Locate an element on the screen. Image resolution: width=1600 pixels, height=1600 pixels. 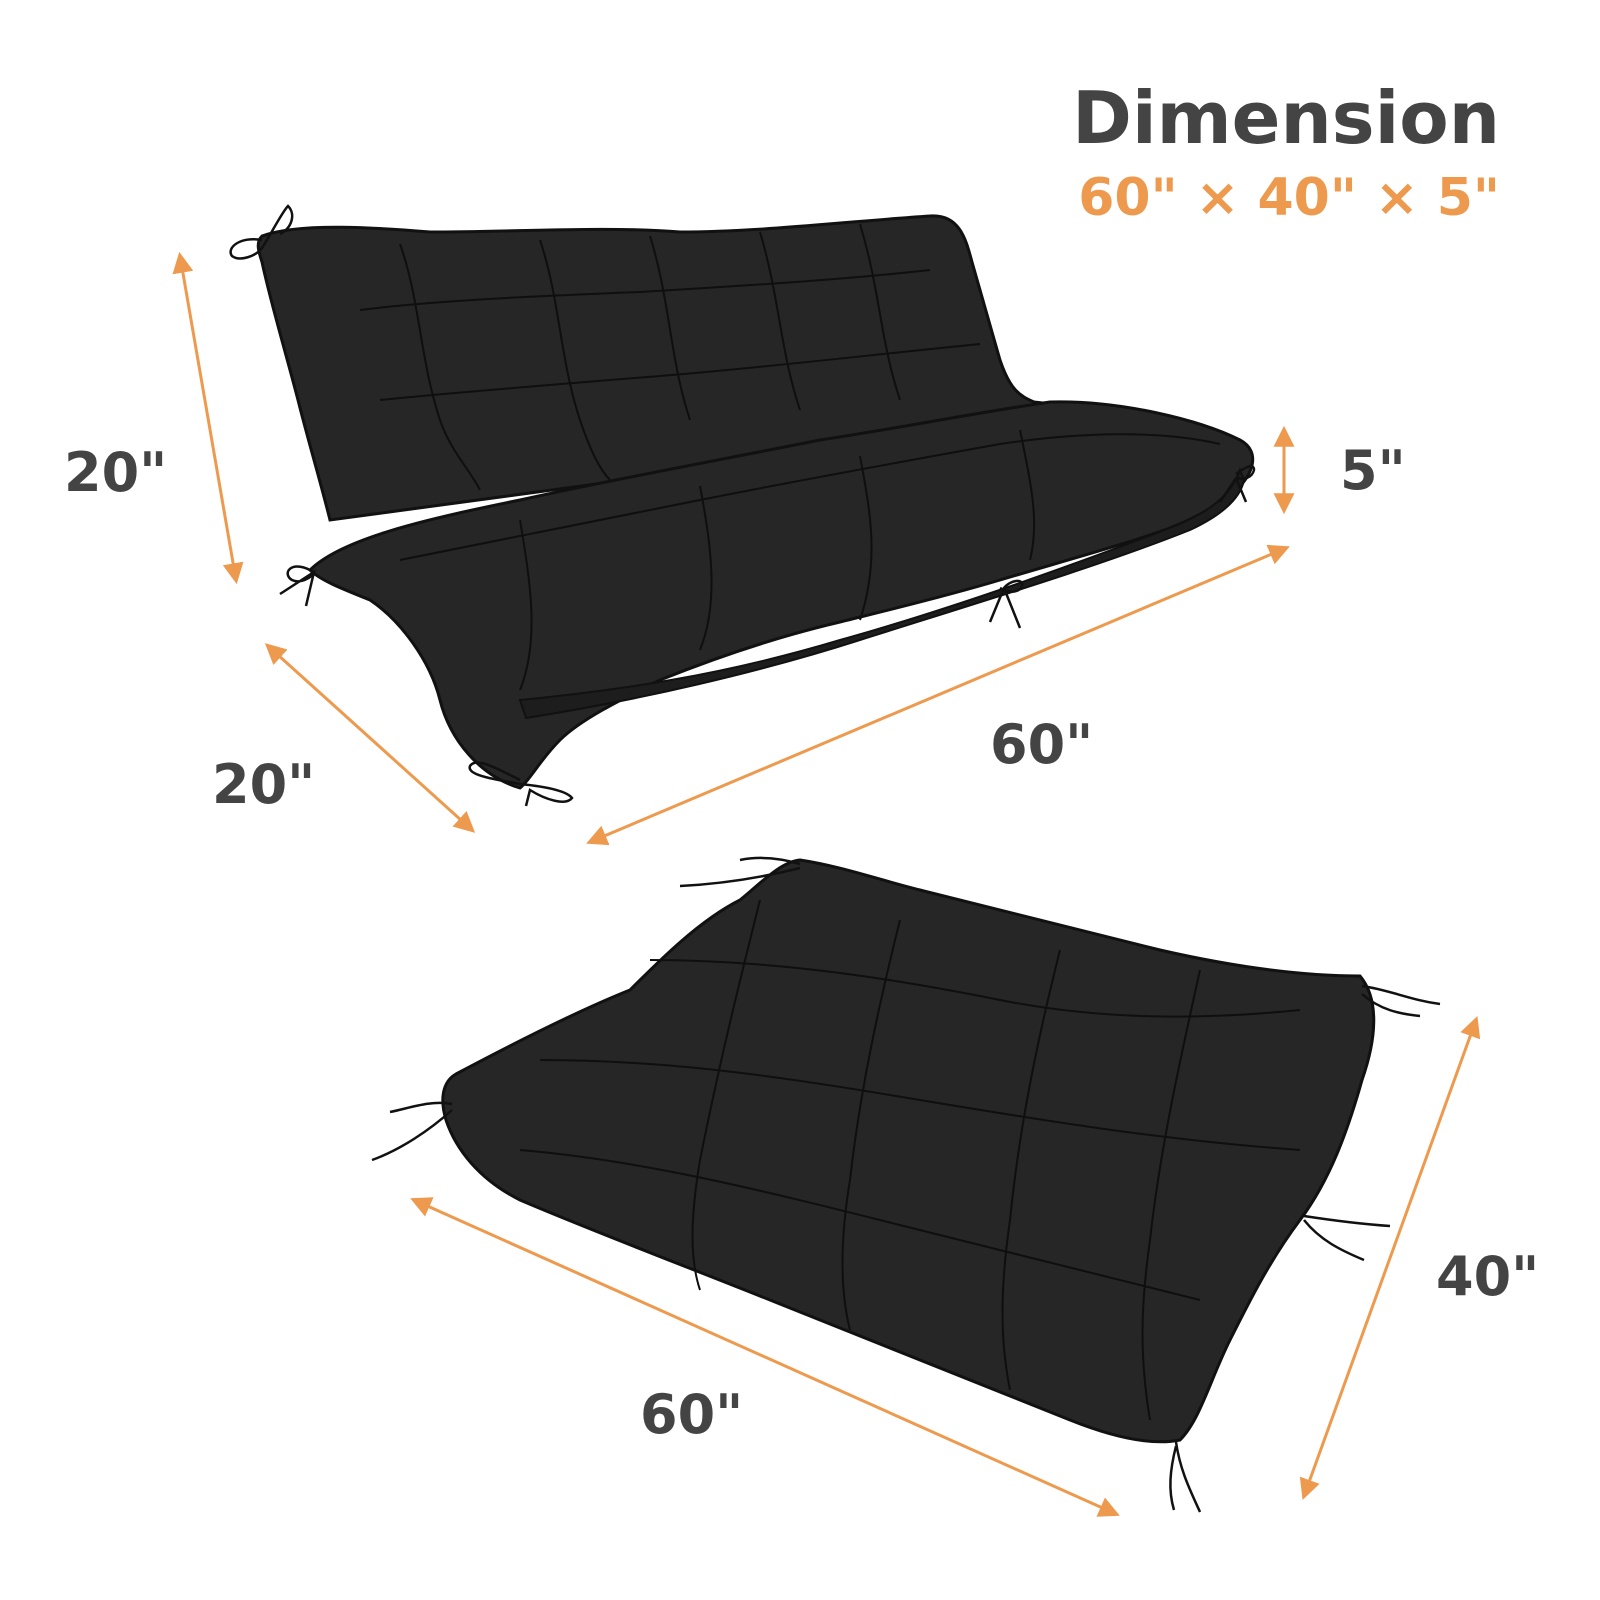
bottom-width-label: 60" is located at coordinates (692, 1414).